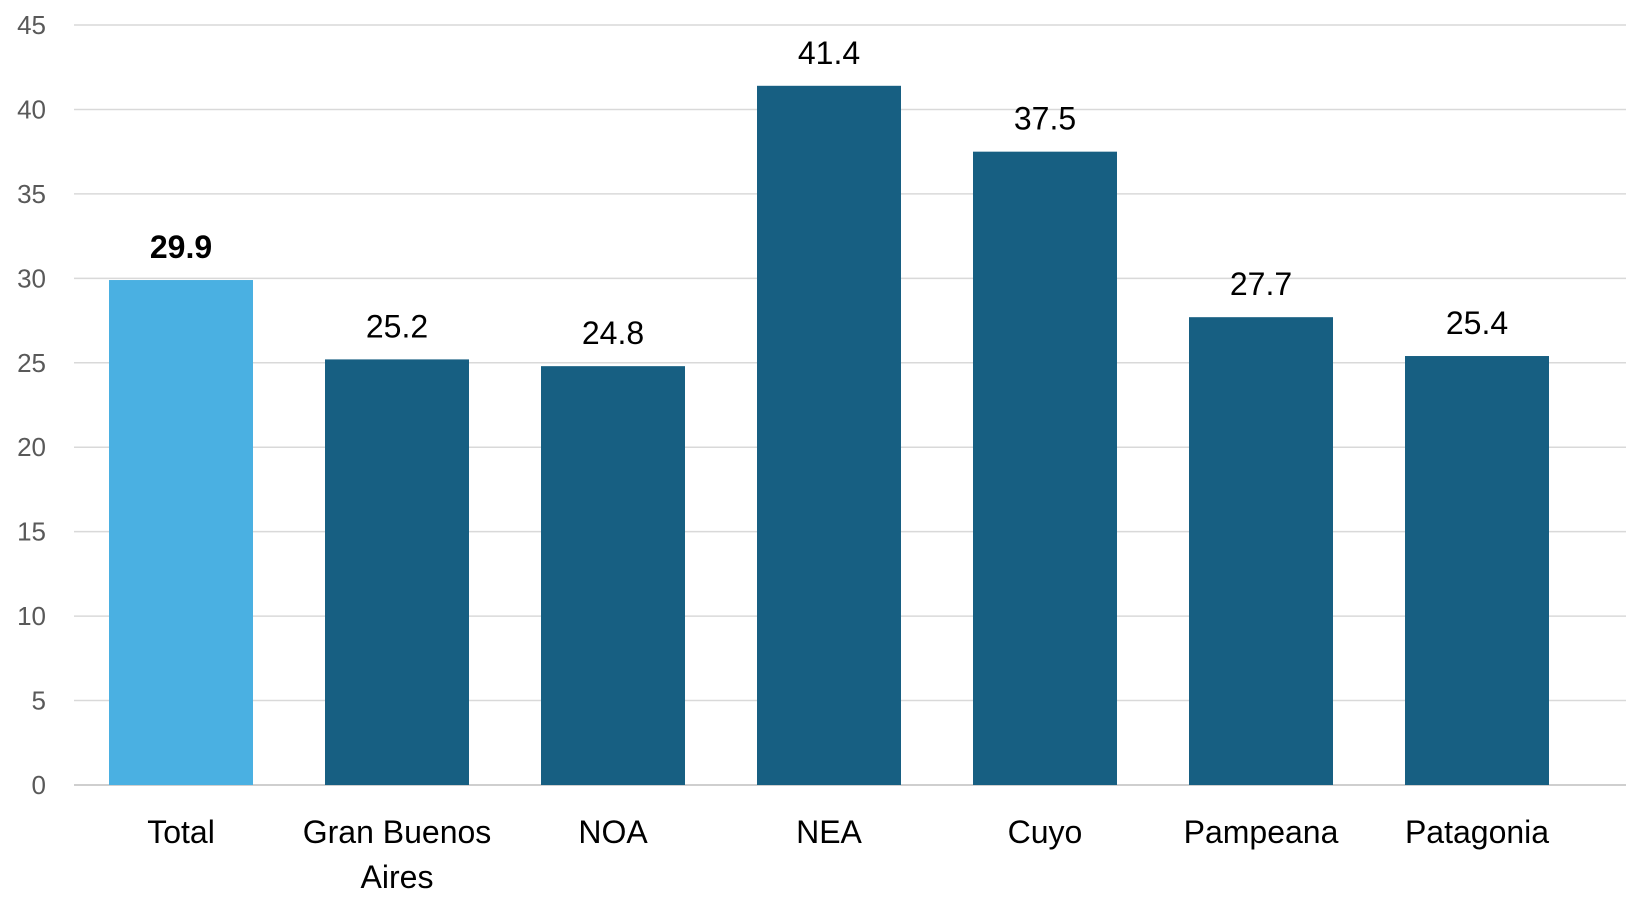  What do you see at coordinates (397, 877) in the screenshot?
I see `x-category-label: Aires` at bounding box center [397, 877].